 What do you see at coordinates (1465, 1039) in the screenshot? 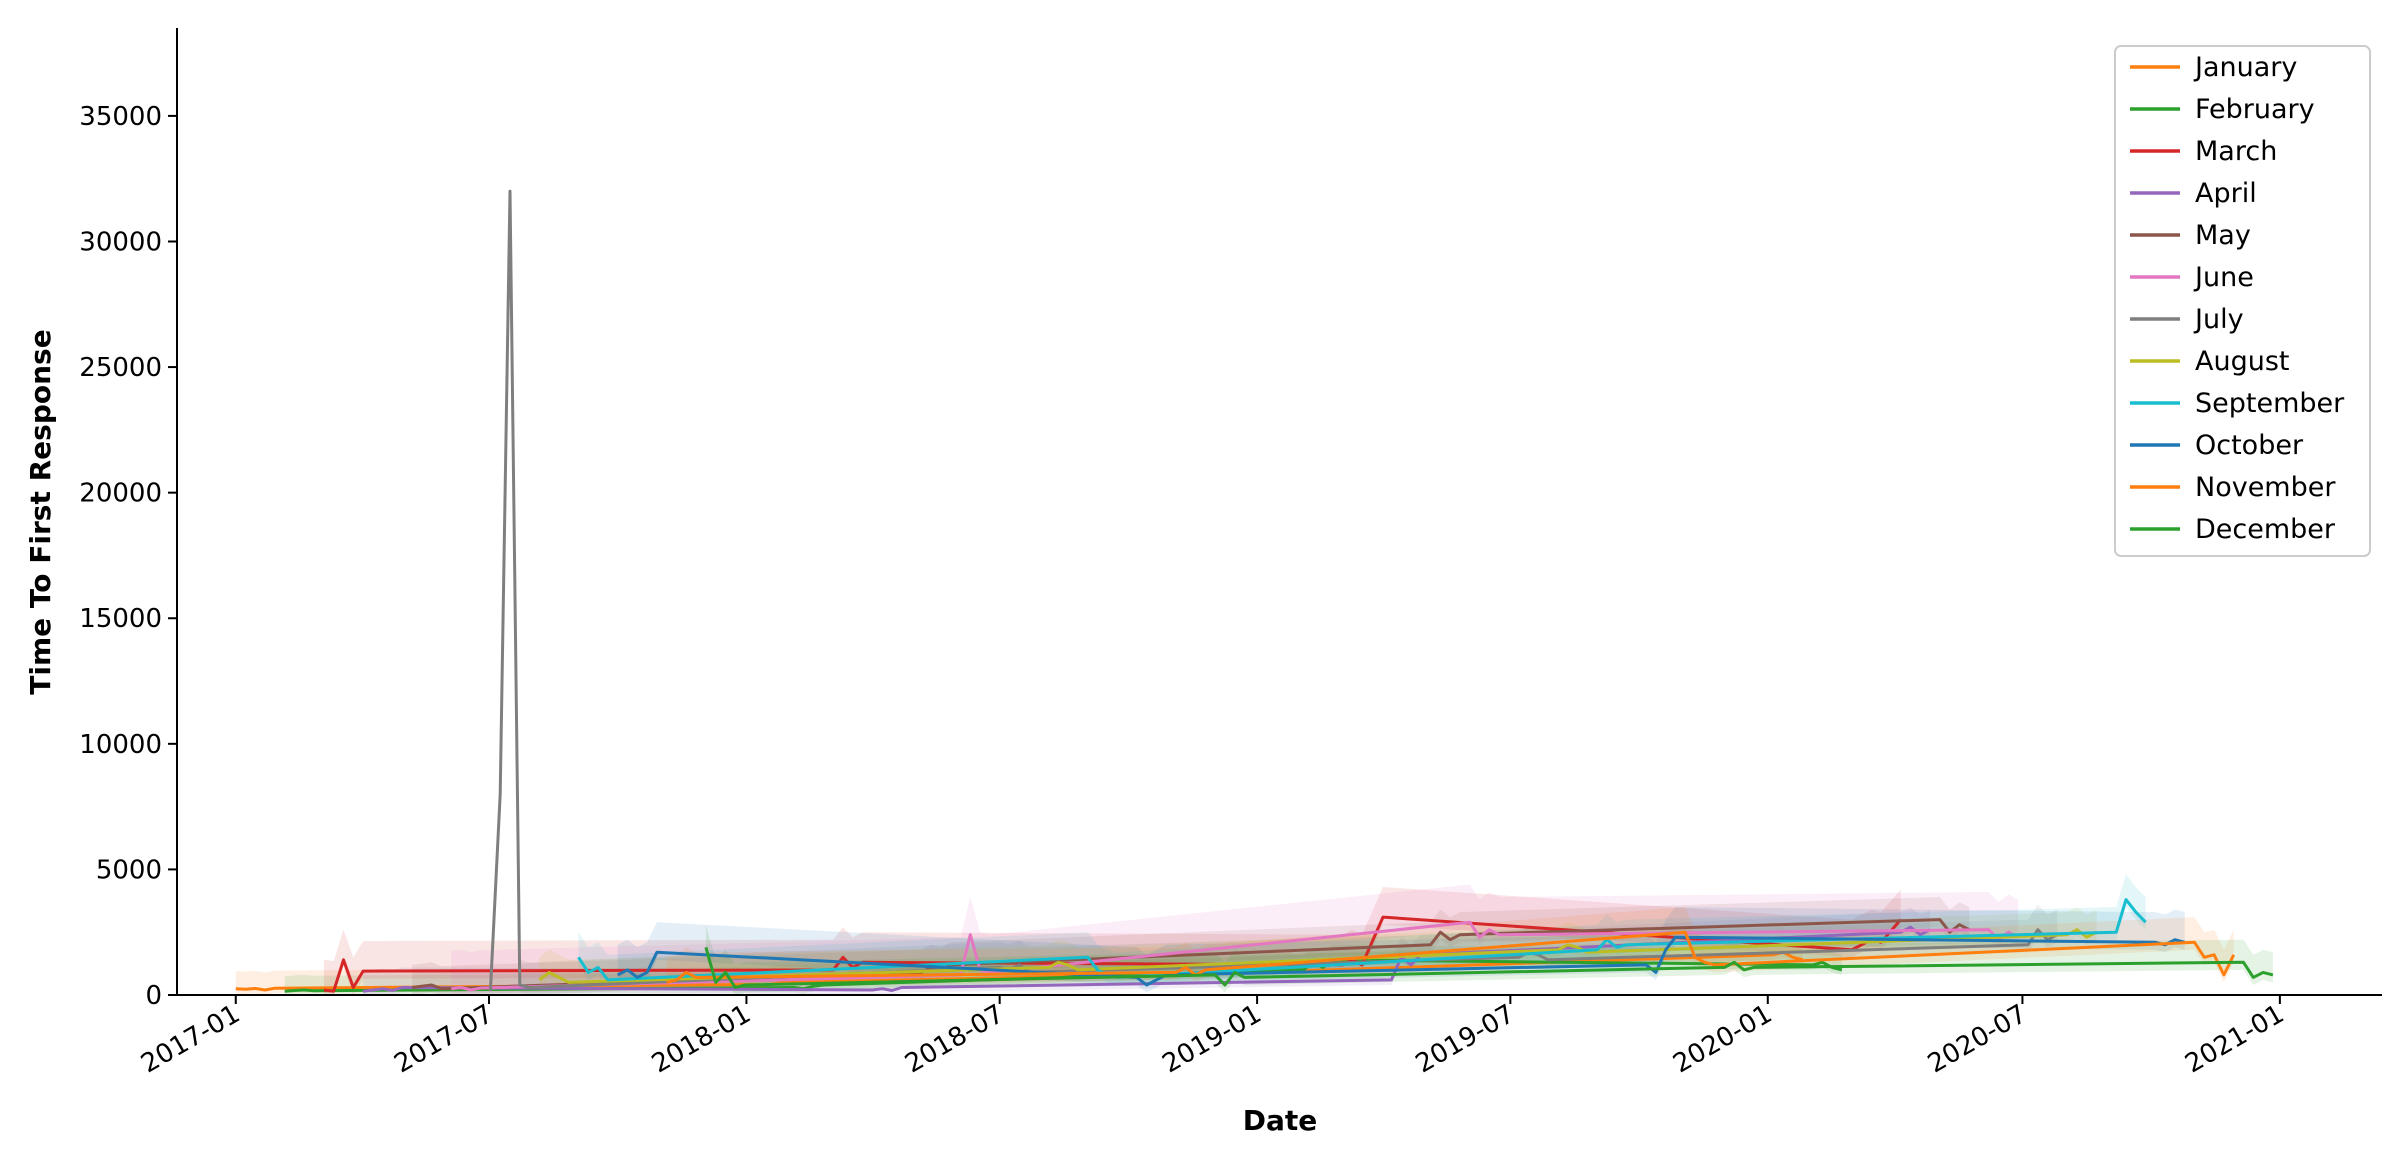
I see `x-tick-label: 2019-07` at bounding box center [1465, 1039].